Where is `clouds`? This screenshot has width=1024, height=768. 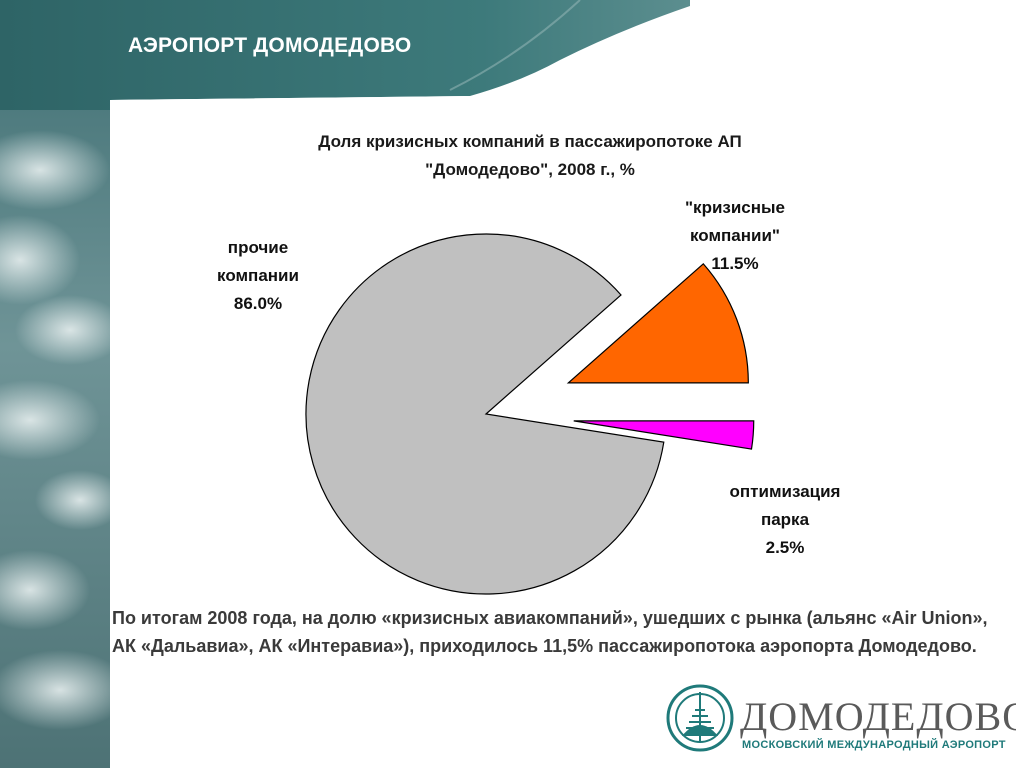 clouds is located at coordinates (65, 430).